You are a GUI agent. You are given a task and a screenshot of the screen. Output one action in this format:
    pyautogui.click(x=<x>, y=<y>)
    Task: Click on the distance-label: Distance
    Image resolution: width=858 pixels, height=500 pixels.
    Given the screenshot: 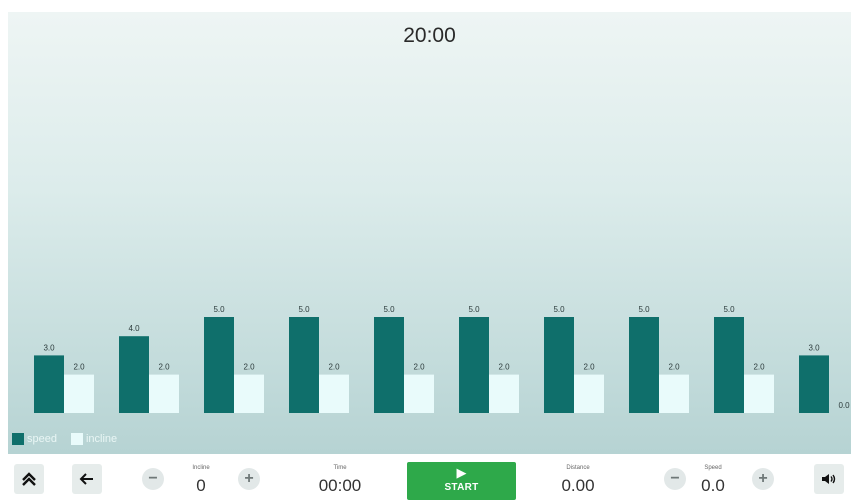 What is the action you would take?
    pyautogui.click(x=578, y=468)
    